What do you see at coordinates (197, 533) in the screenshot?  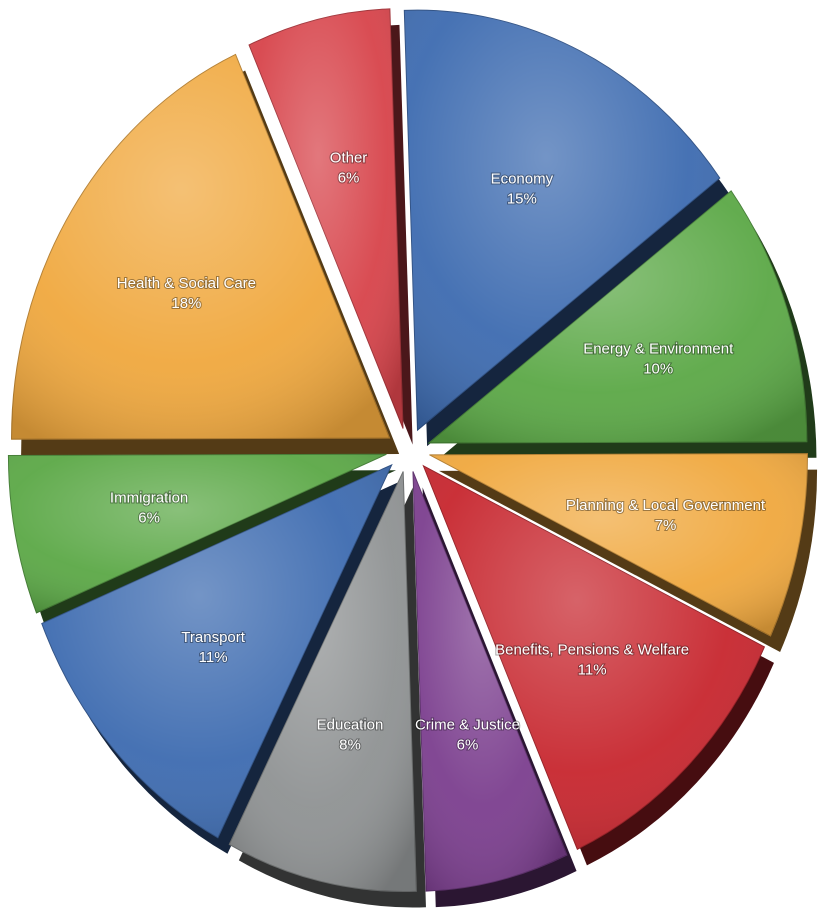 I see `slice-highlight-immigration` at bounding box center [197, 533].